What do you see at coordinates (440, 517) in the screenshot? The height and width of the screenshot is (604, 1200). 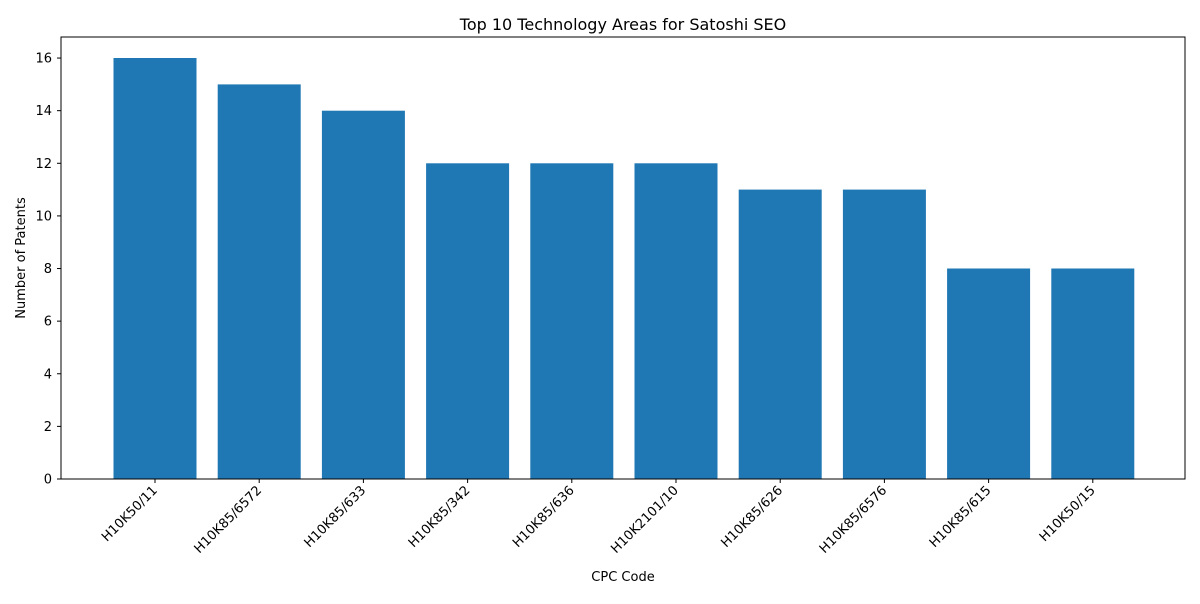 I see `x-tick-label: H10K85/342` at bounding box center [440, 517].